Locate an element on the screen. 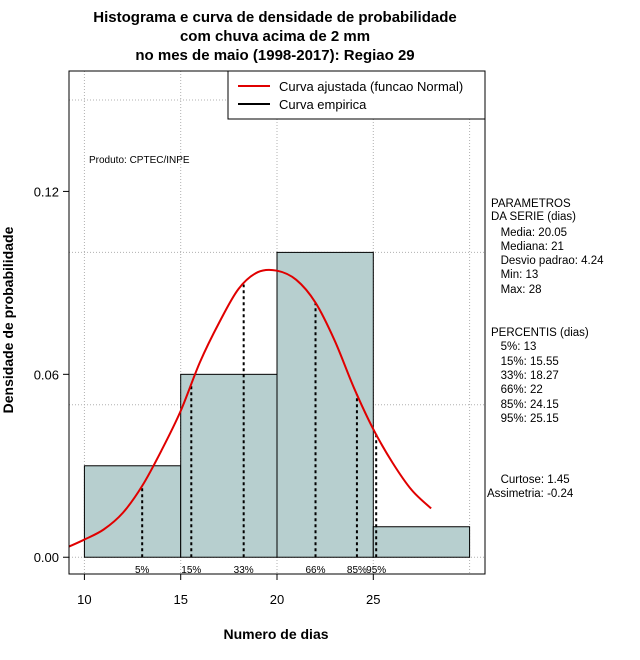  legend-normal-label: Curva ajustada (funcao Normal) is located at coordinates (371, 86).